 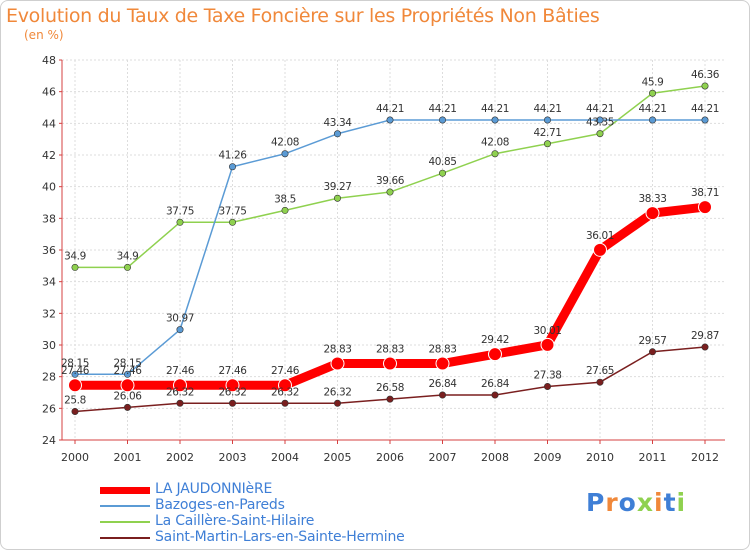 What do you see at coordinates (49, 282) in the screenshot?
I see `y-tick-label: 34` at bounding box center [49, 282].